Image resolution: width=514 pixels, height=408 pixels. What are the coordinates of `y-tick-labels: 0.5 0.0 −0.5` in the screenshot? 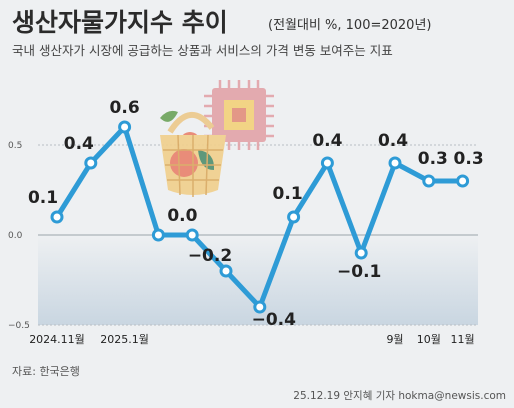 It's located at (19, 236).